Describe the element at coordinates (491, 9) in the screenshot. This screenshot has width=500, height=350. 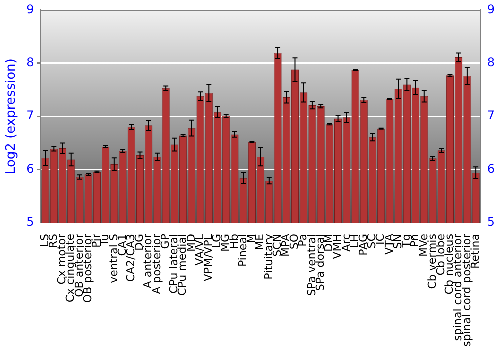
I see `y2-tick-label: 9` at that location.